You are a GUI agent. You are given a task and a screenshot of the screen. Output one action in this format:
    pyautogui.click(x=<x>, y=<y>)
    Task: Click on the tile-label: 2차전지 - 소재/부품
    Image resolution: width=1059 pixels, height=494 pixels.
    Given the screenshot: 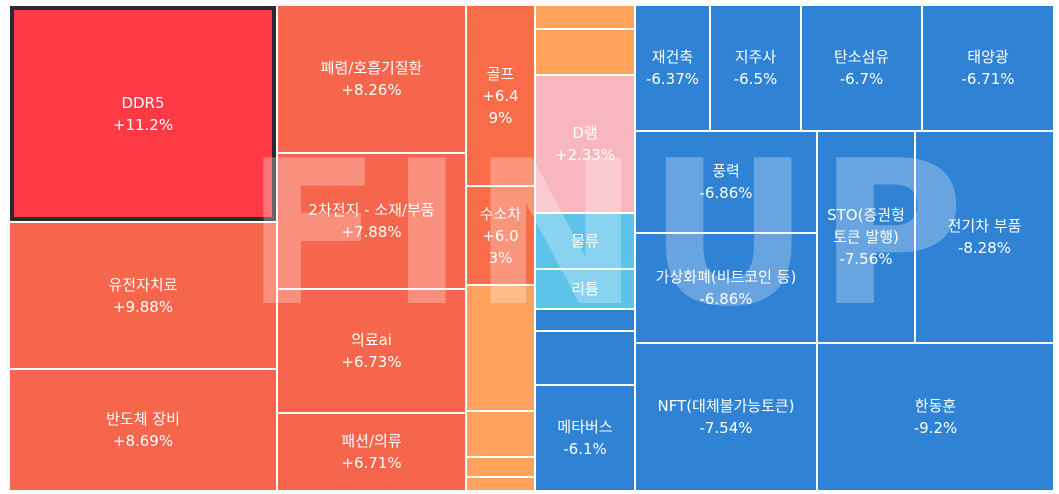 What is the action you would take?
    pyautogui.click(x=371, y=210)
    